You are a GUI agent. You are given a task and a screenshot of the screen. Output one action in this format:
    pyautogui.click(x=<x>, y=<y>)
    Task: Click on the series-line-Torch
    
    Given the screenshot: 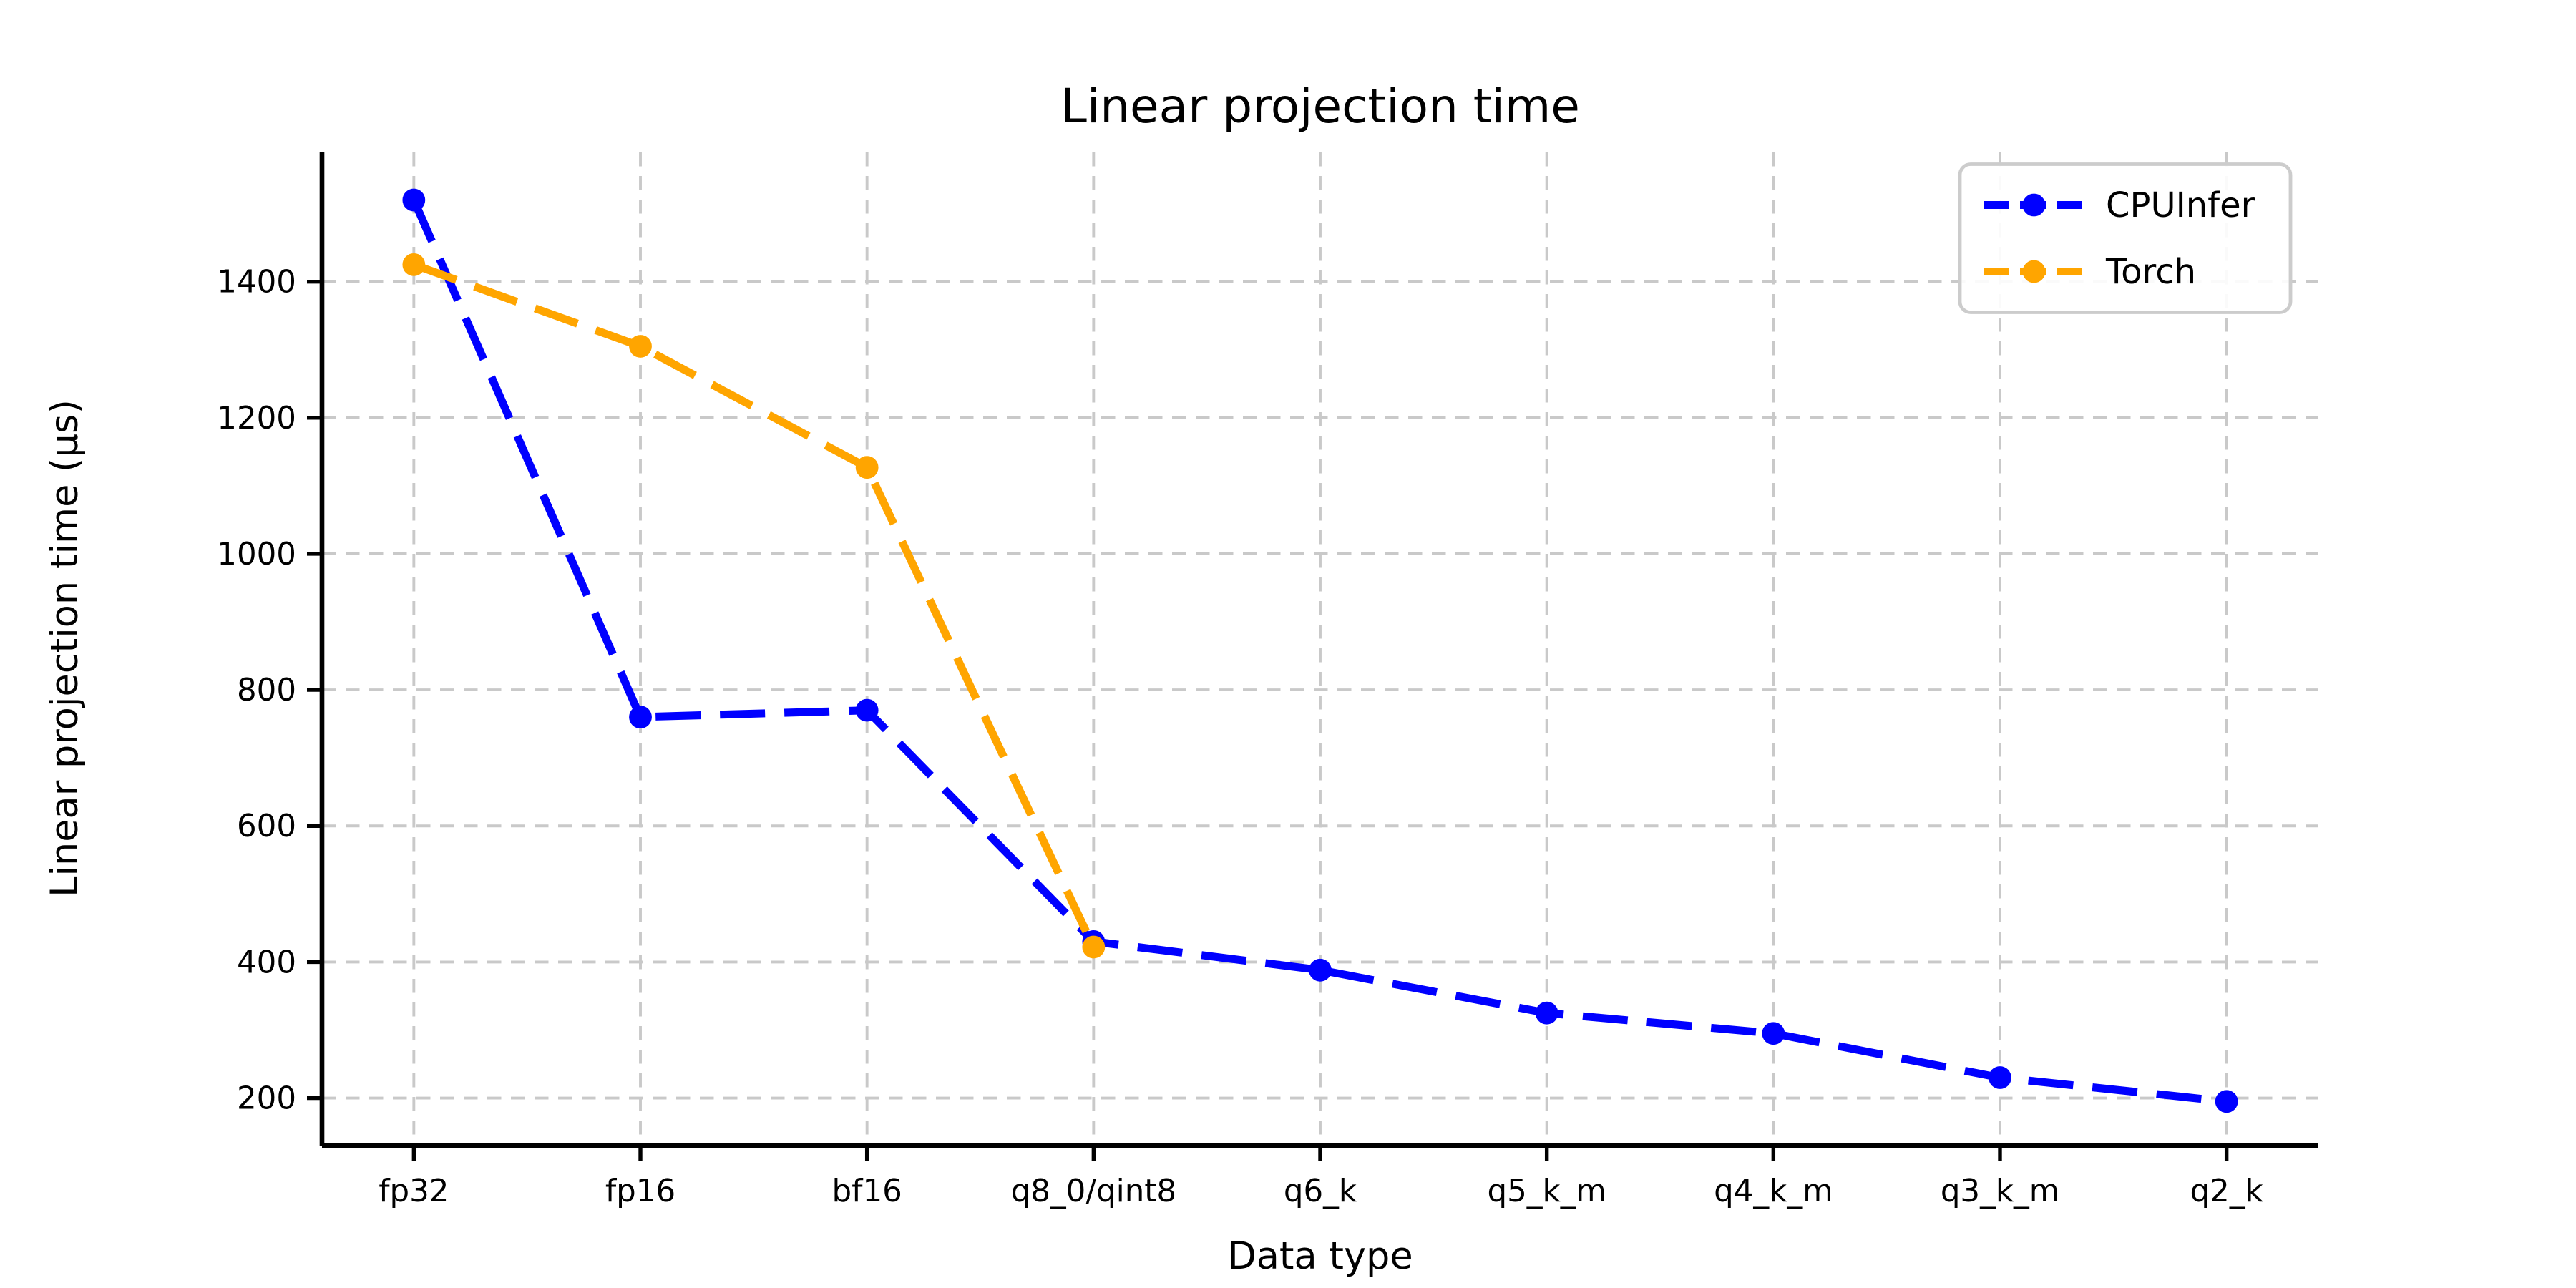 What is the action you would take?
    pyautogui.click(x=755, y=604)
    